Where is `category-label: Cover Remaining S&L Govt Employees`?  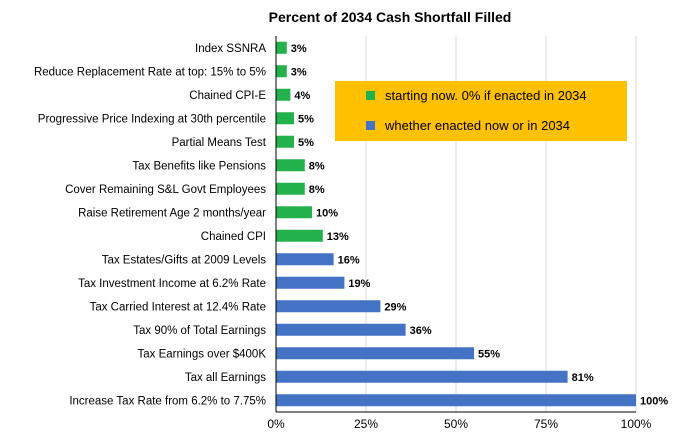 category-label: Cover Remaining S&L Govt Employees is located at coordinates (165, 190).